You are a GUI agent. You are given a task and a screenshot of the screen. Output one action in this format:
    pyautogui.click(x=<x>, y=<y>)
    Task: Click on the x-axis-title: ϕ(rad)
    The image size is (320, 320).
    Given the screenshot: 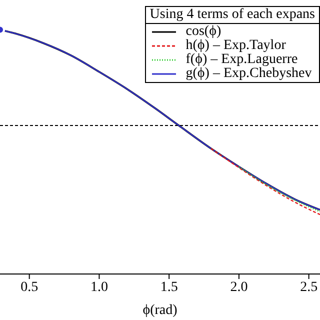 What is the action you would take?
    pyautogui.click(x=160, y=310)
    